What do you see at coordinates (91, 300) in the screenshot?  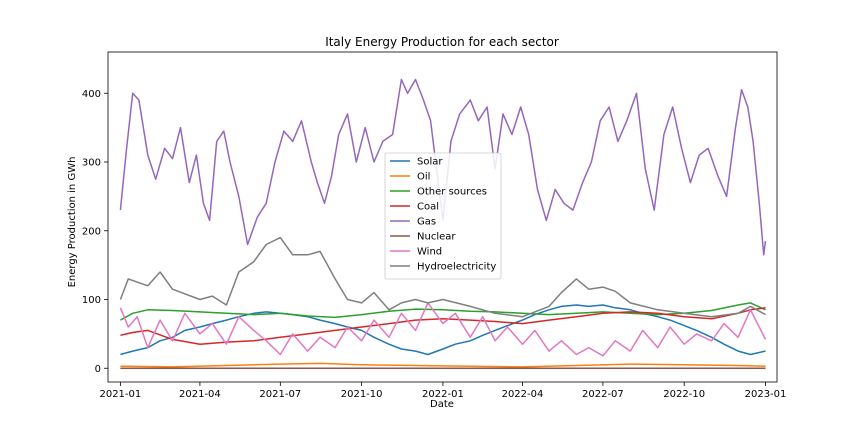 I see `y-tick-label: 100` at bounding box center [91, 300].